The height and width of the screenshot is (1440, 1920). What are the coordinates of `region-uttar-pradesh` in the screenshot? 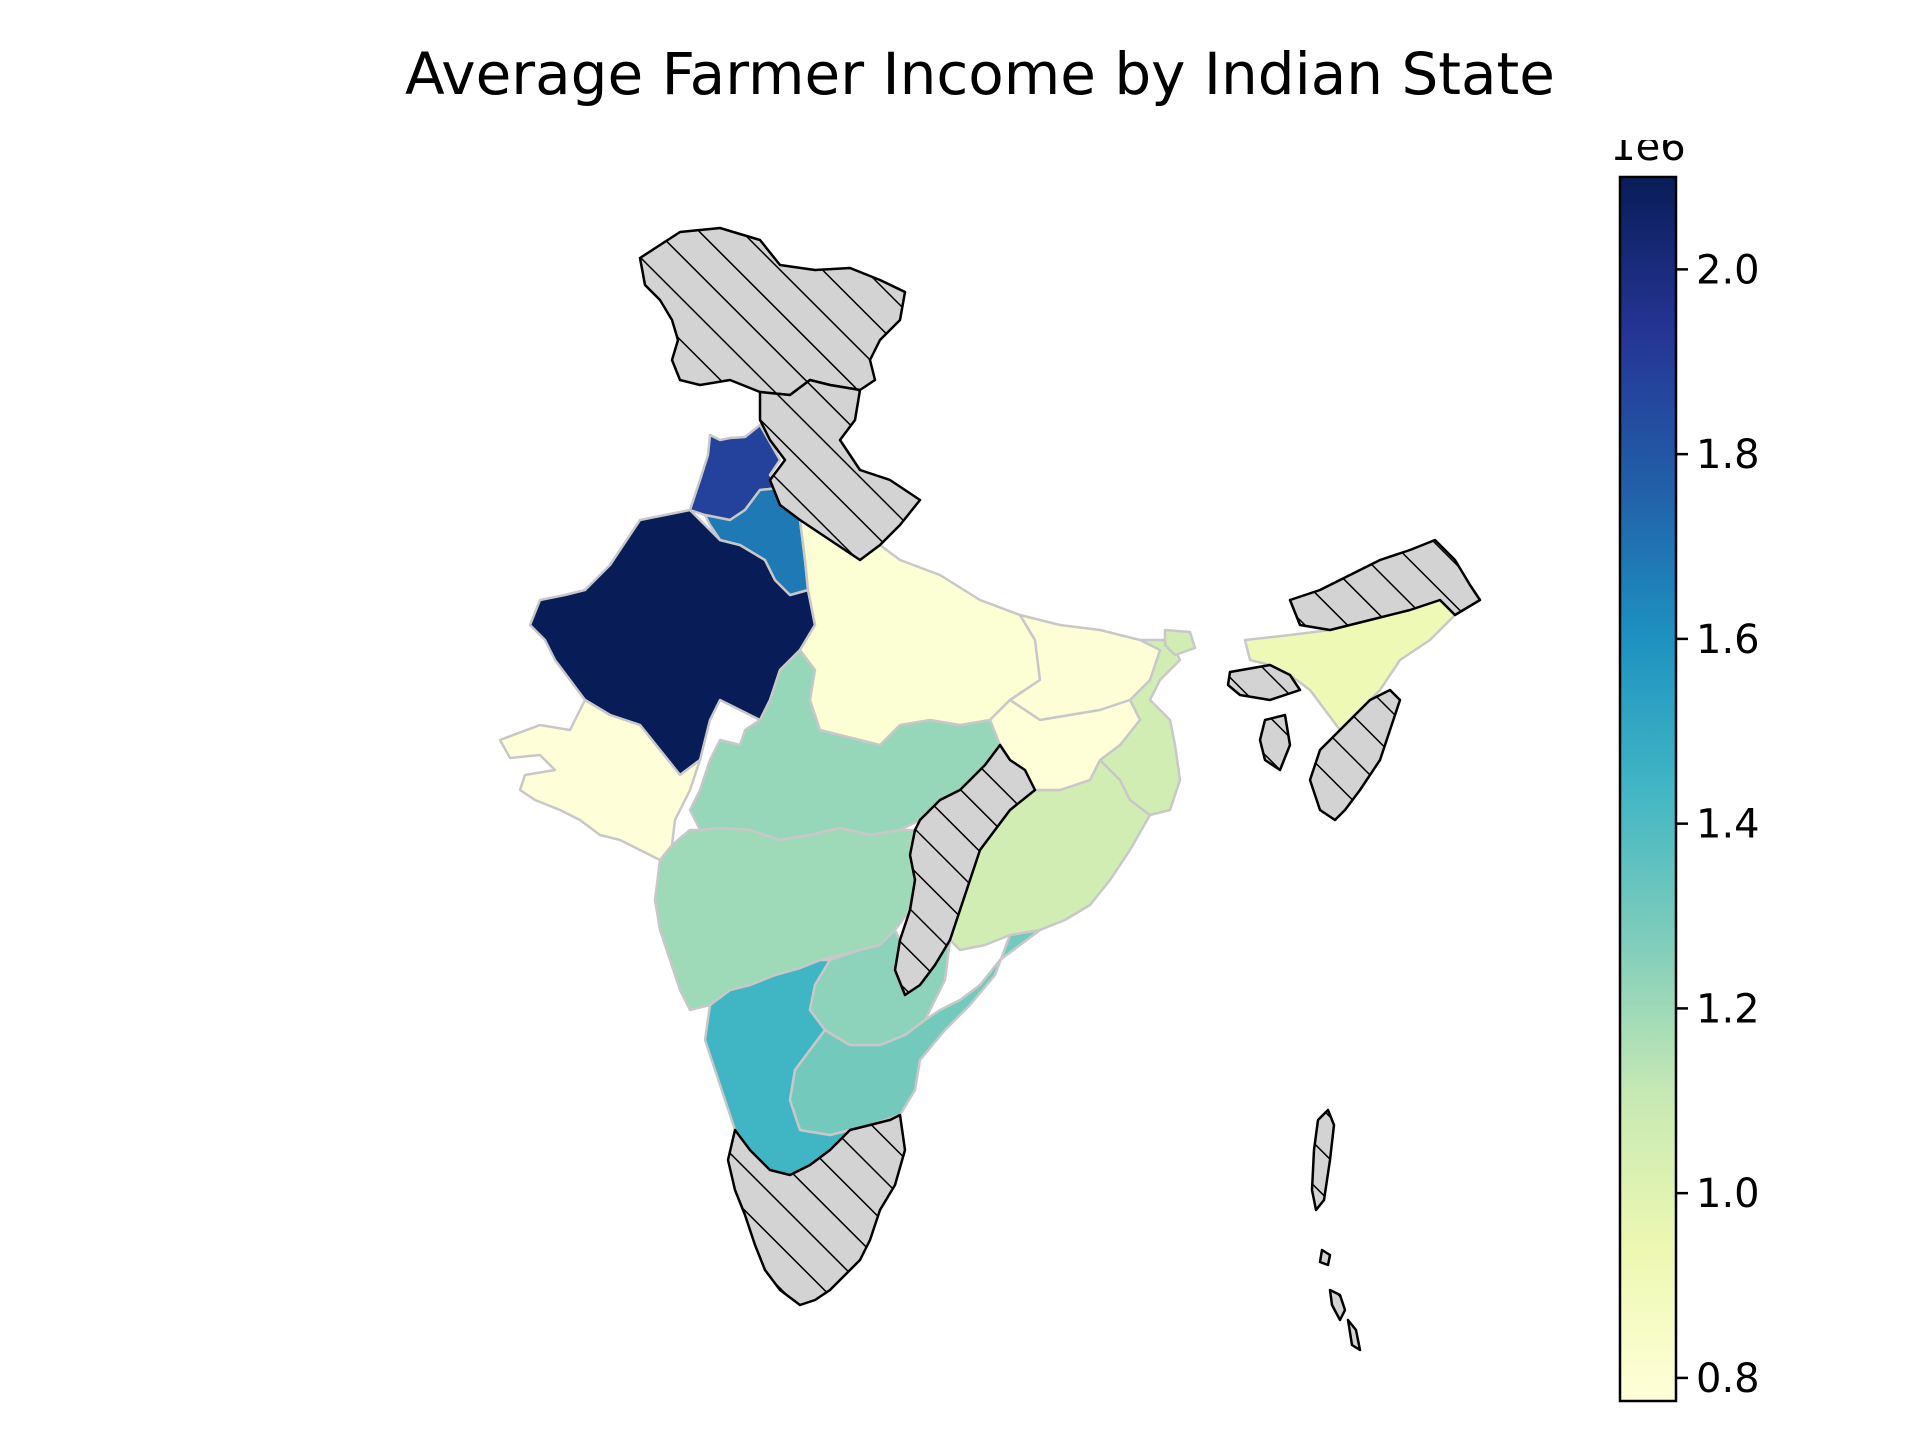 It's located at (920, 632).